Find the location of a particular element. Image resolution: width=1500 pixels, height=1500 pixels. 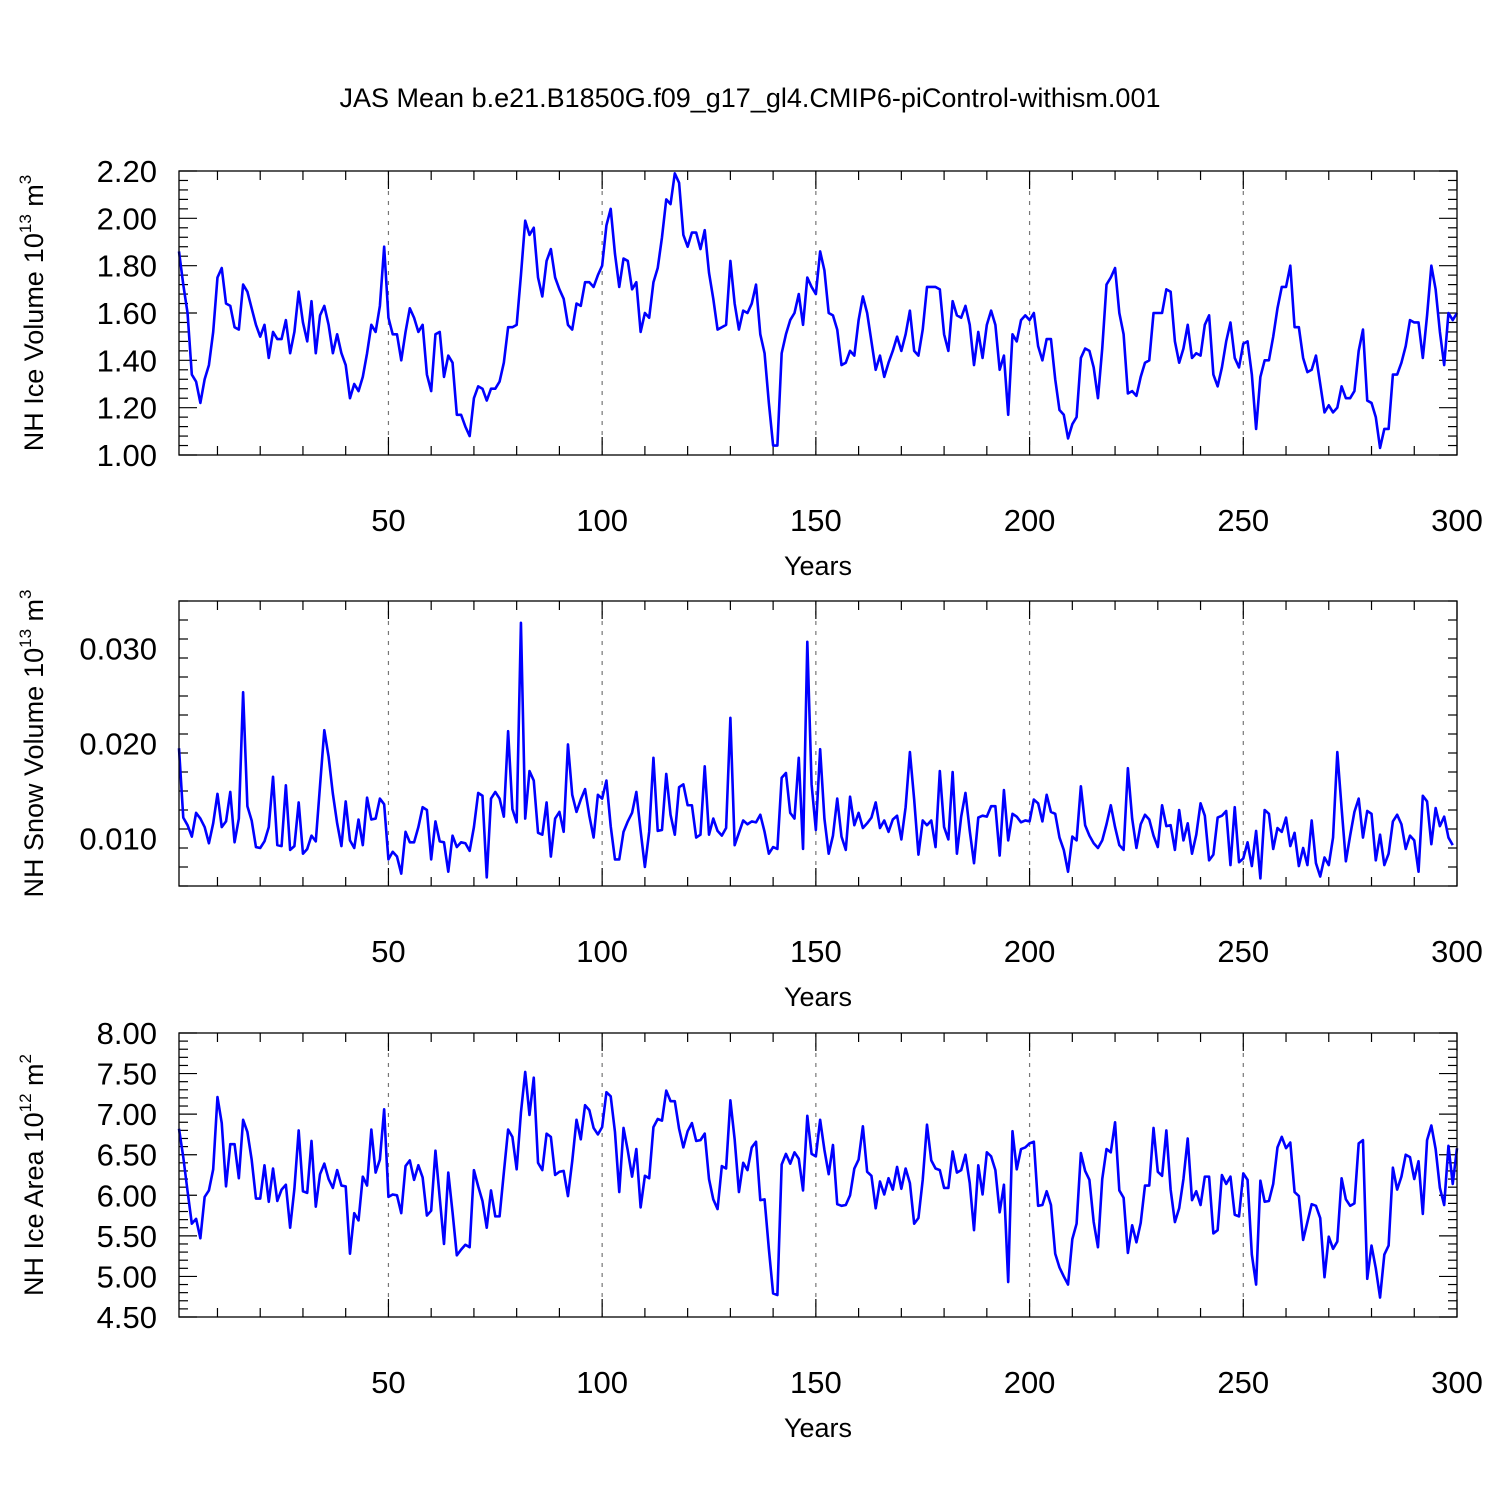

y-tick-label: 5.50 is located at coordinates (127, 1236).